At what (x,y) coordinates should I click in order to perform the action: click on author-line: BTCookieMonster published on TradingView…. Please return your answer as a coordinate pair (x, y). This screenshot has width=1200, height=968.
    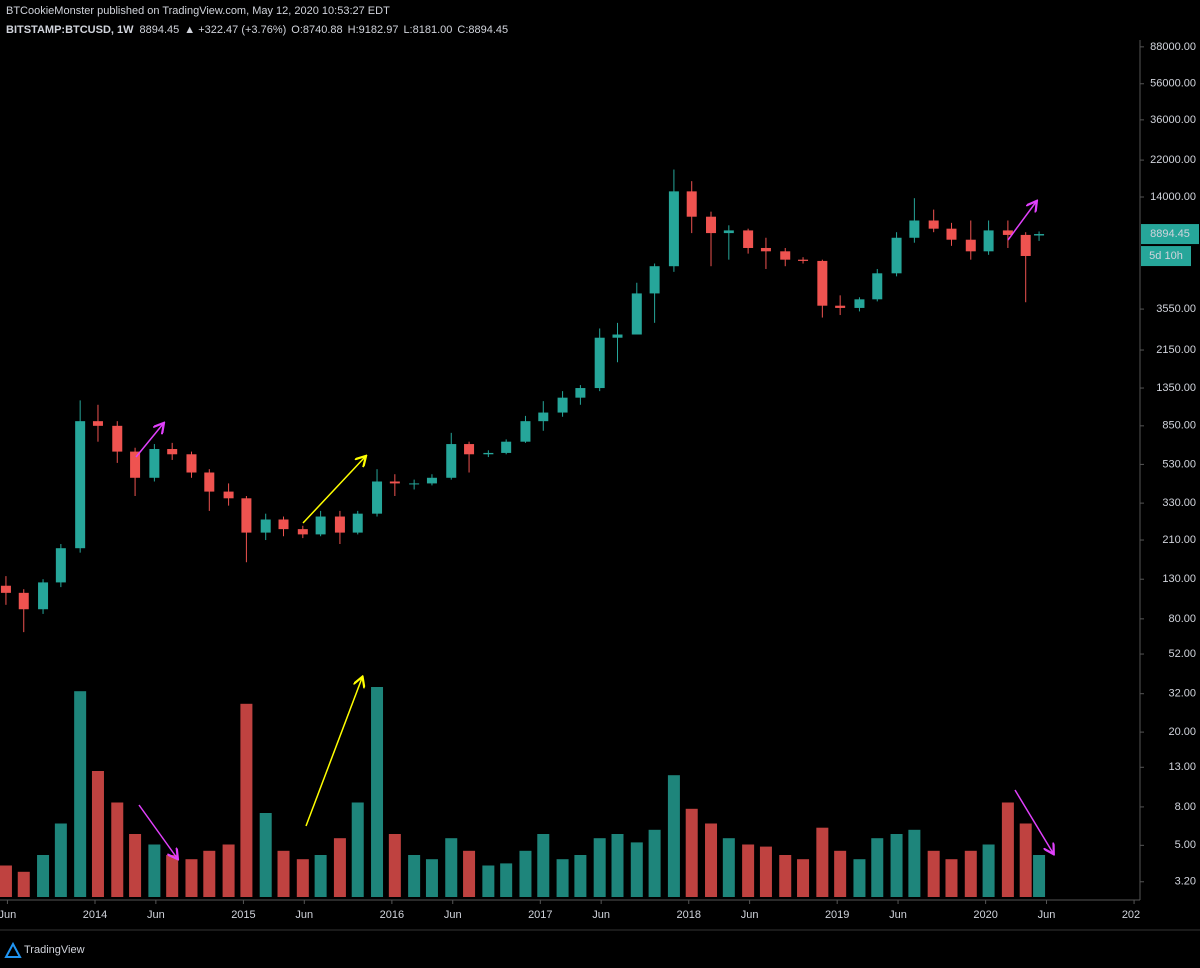
    Looking at the image, I should click on (198, 11).